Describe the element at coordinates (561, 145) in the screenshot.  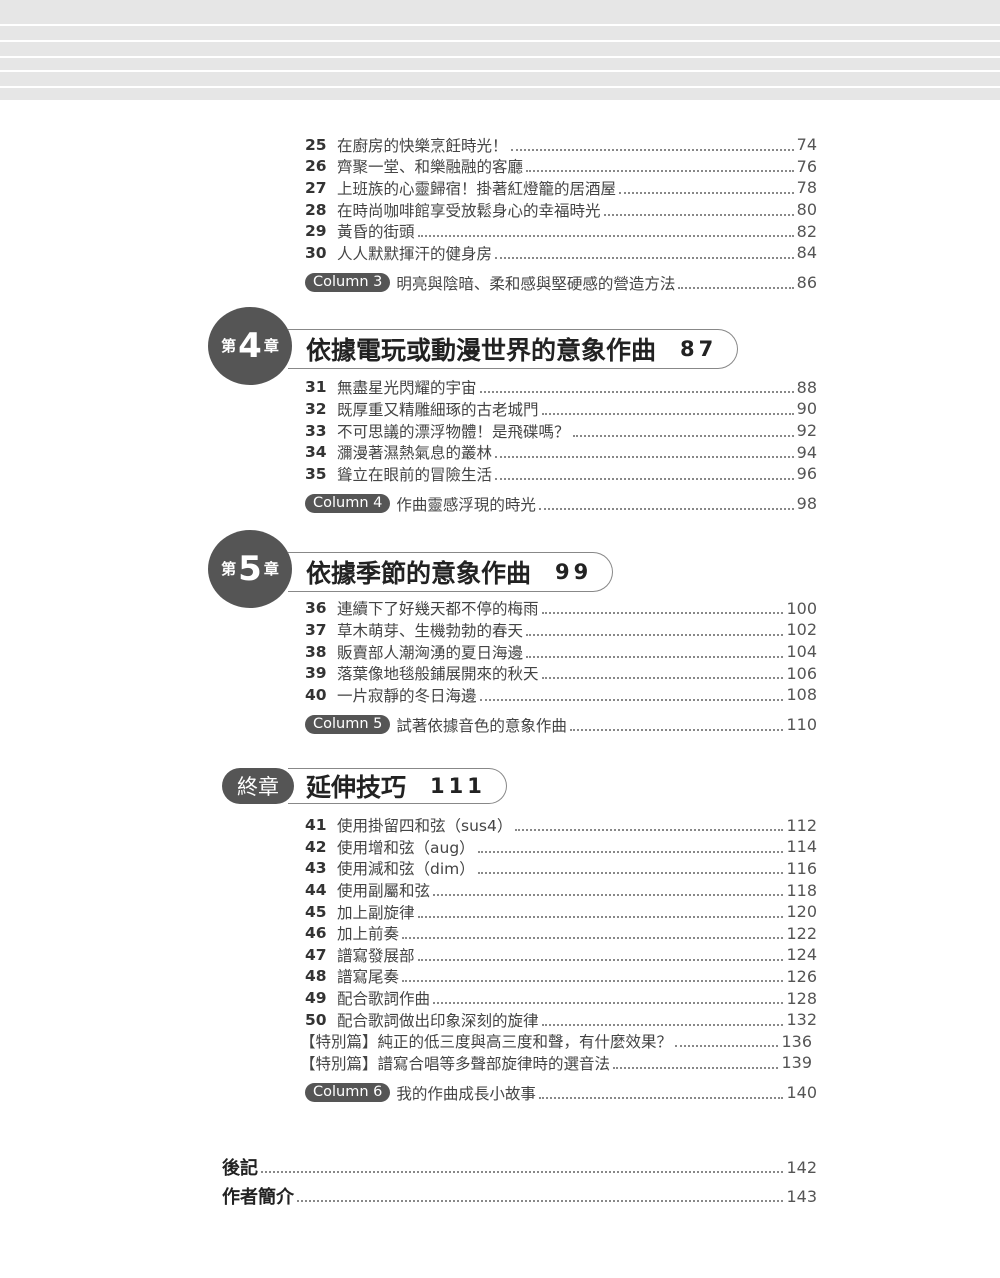
I see `toc-entry: 25 在廚房的快樂烹飪時光！ 74` at that location.